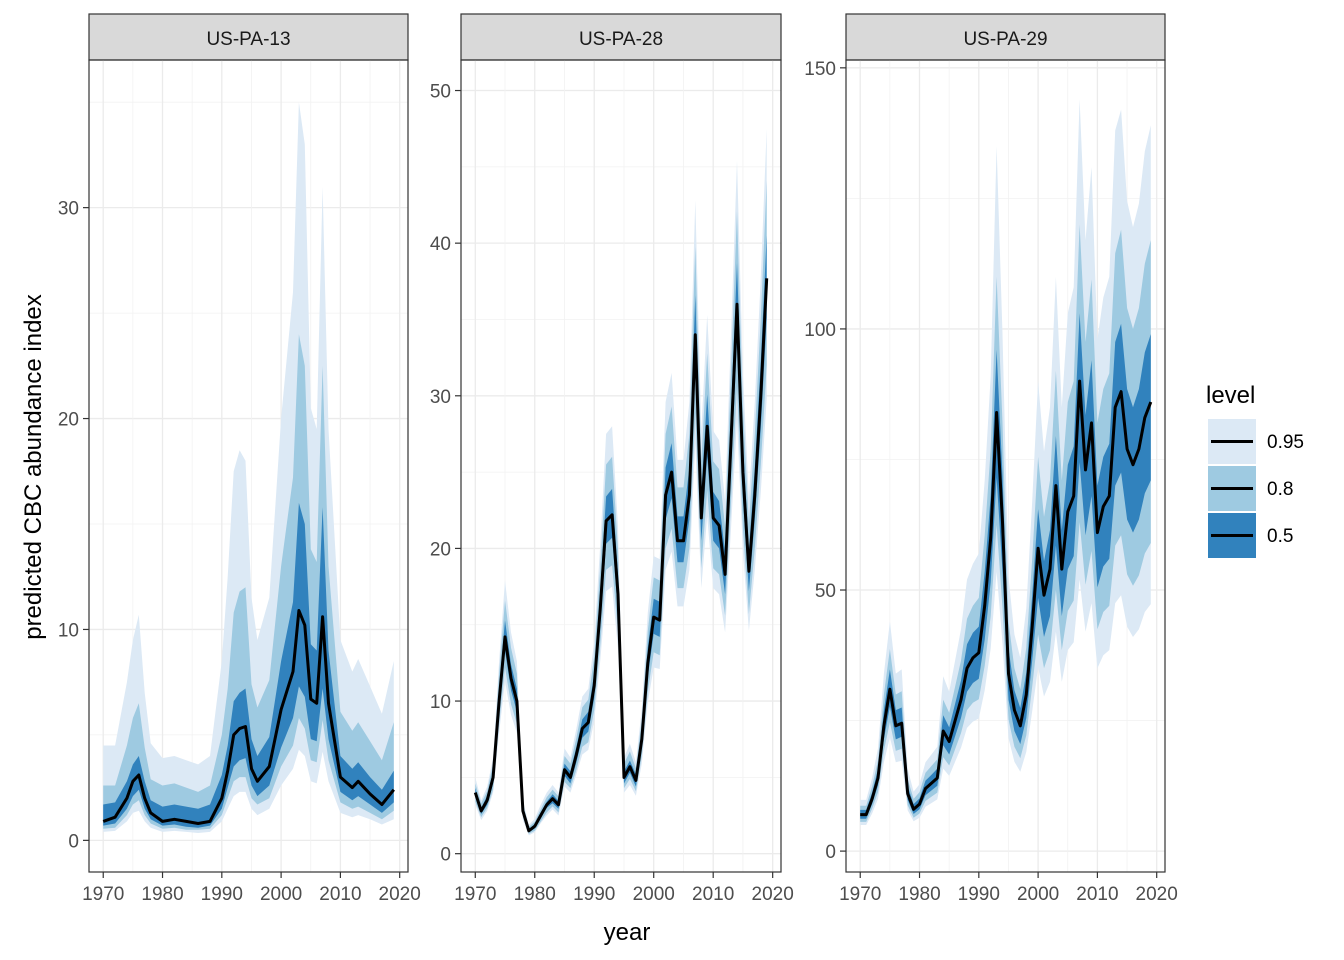 This screenshot has width=1344, height=960. What do you see at coordinates (33, 467) in the screenshot?
I see `y-axis-title: predicted CBC abundance index` at bounding box center [33, 467].